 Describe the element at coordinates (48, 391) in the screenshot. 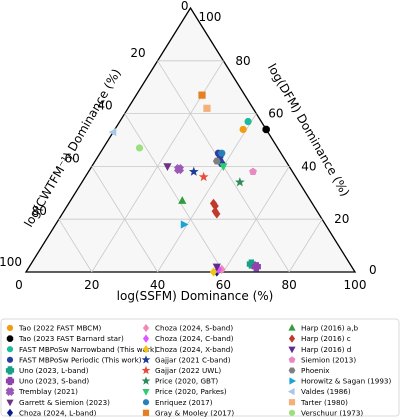

I see `legend-label: Tremblay (2021)` at that location.